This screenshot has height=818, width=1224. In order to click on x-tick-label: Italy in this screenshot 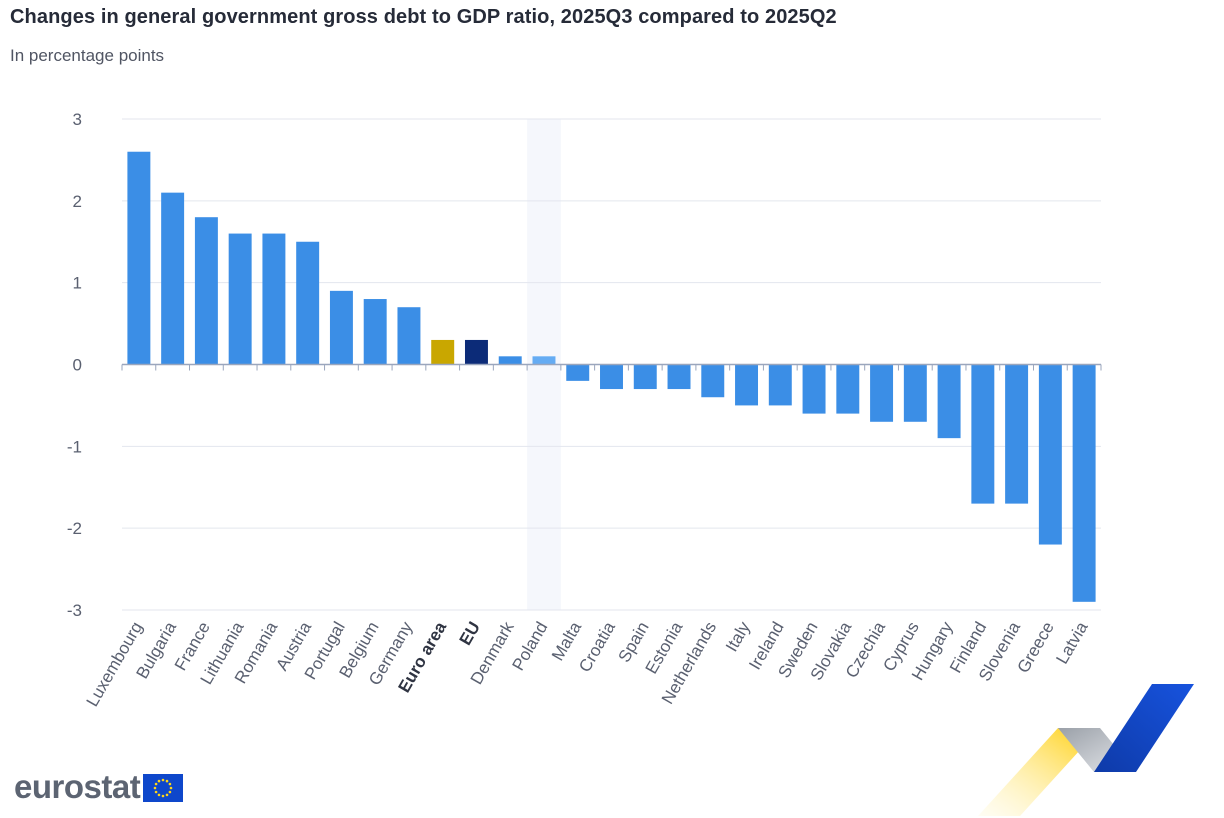, I will do `click(738, 636)`.